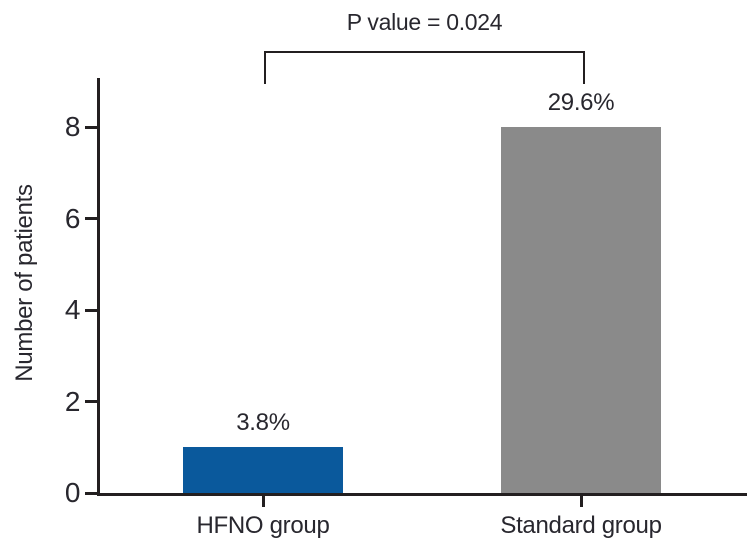  What do you see at coordinates (72, 309) in the screenshot?
I see `y-tick-label: 4` at bounding box center [72, 309].